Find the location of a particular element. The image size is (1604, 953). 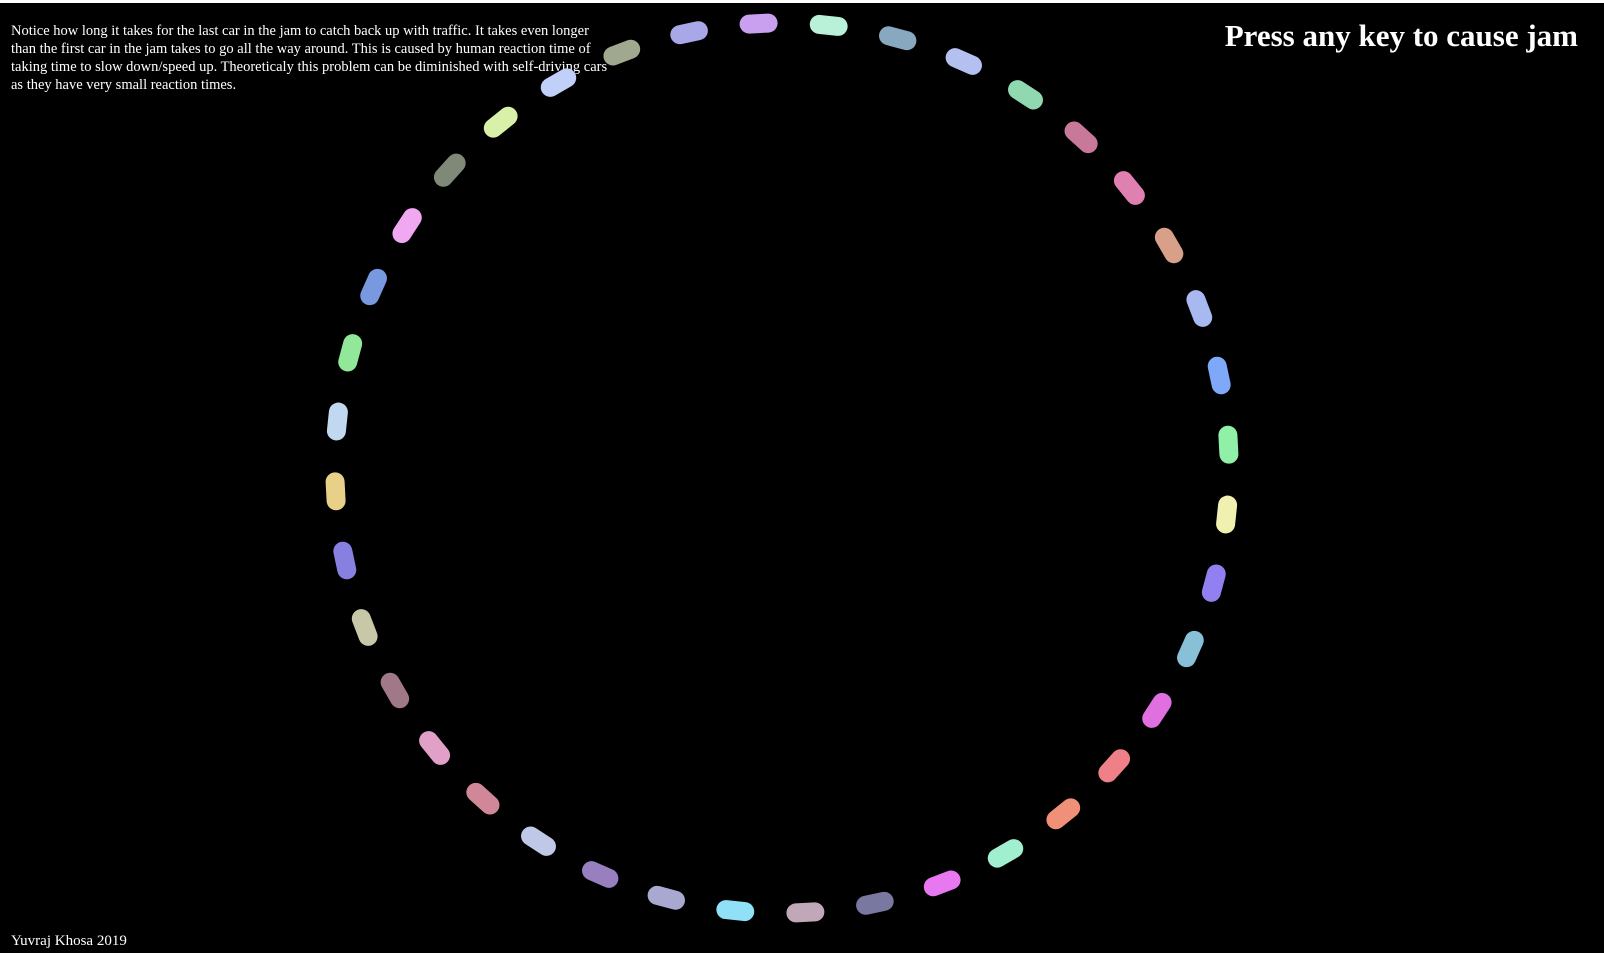

author-credit: Yuvraj Khosa 2019 is located at coordinates (69, 941).